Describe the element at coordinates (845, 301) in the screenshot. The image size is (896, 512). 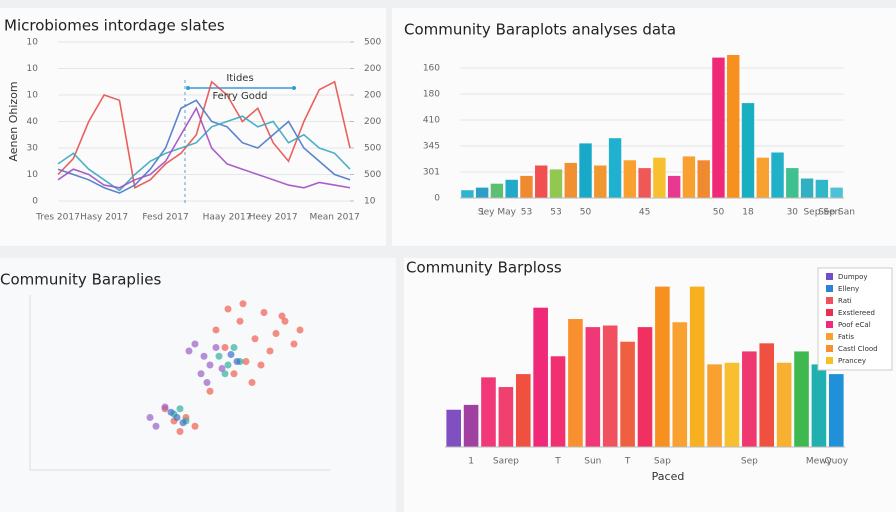
I see `legend-label: Rati` at that location.